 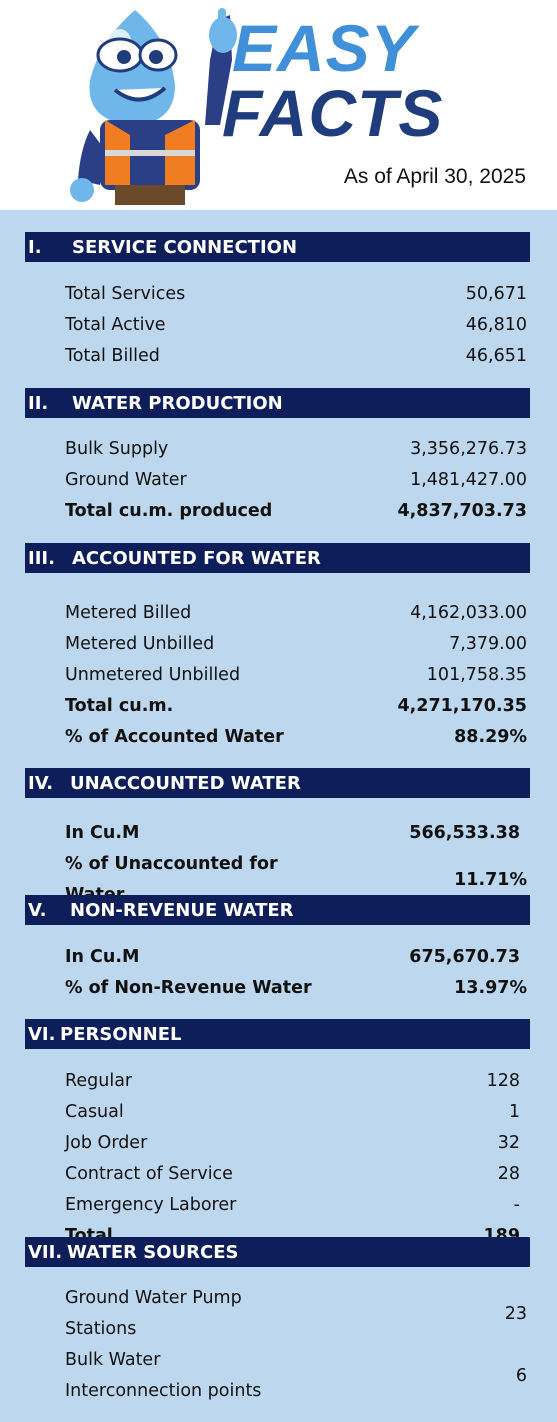 I want to click on row-label: % of Accounted Water, so click(x=174, y=737).